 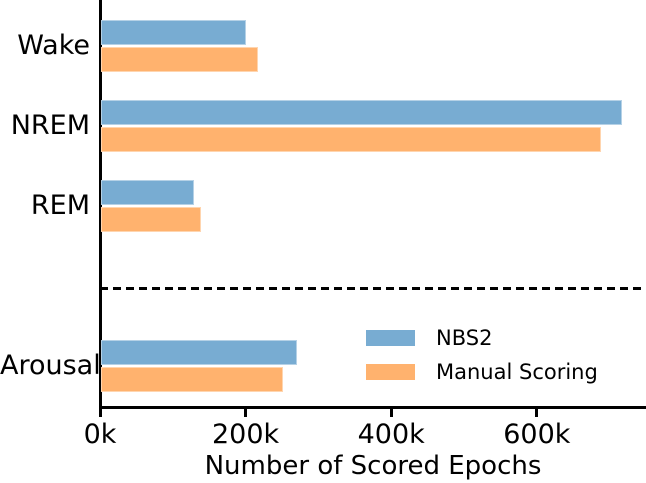 What do you see at coordinates (199, 352) in the screenshot?
I see `bar-arousal-nbs2` at bounding box center [199, 352].